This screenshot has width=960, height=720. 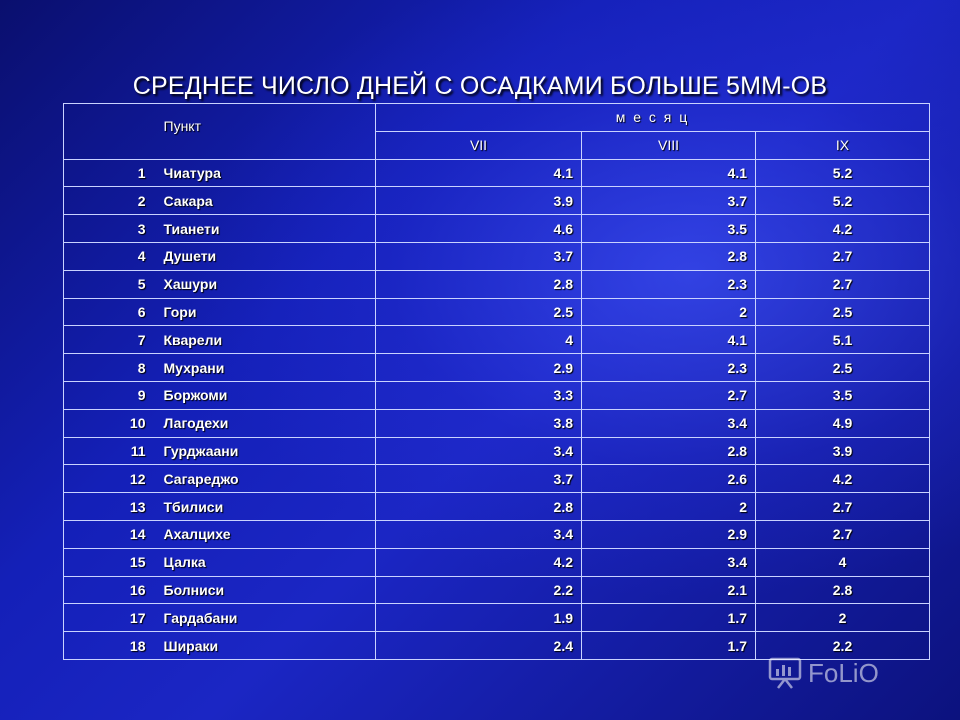 What do you see at coordinates (108, 618) in the screenshot?
I see `row-number: 17` at bounding box center [108, 618].